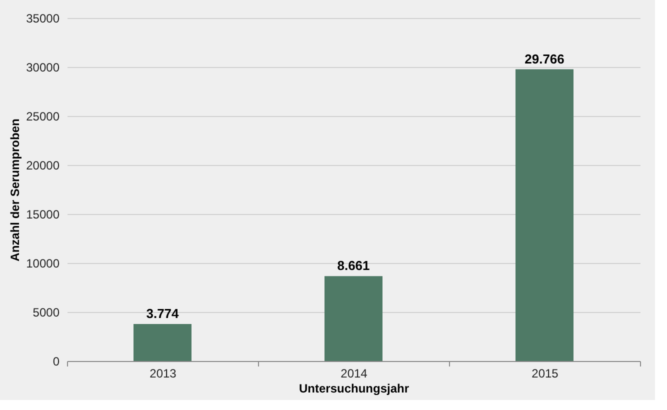 The width and height of the screenshot is (667, 410). Describe the element at coordinates (163, 373) in the screenshot. I see `x-tick-label: 2013` at that location.